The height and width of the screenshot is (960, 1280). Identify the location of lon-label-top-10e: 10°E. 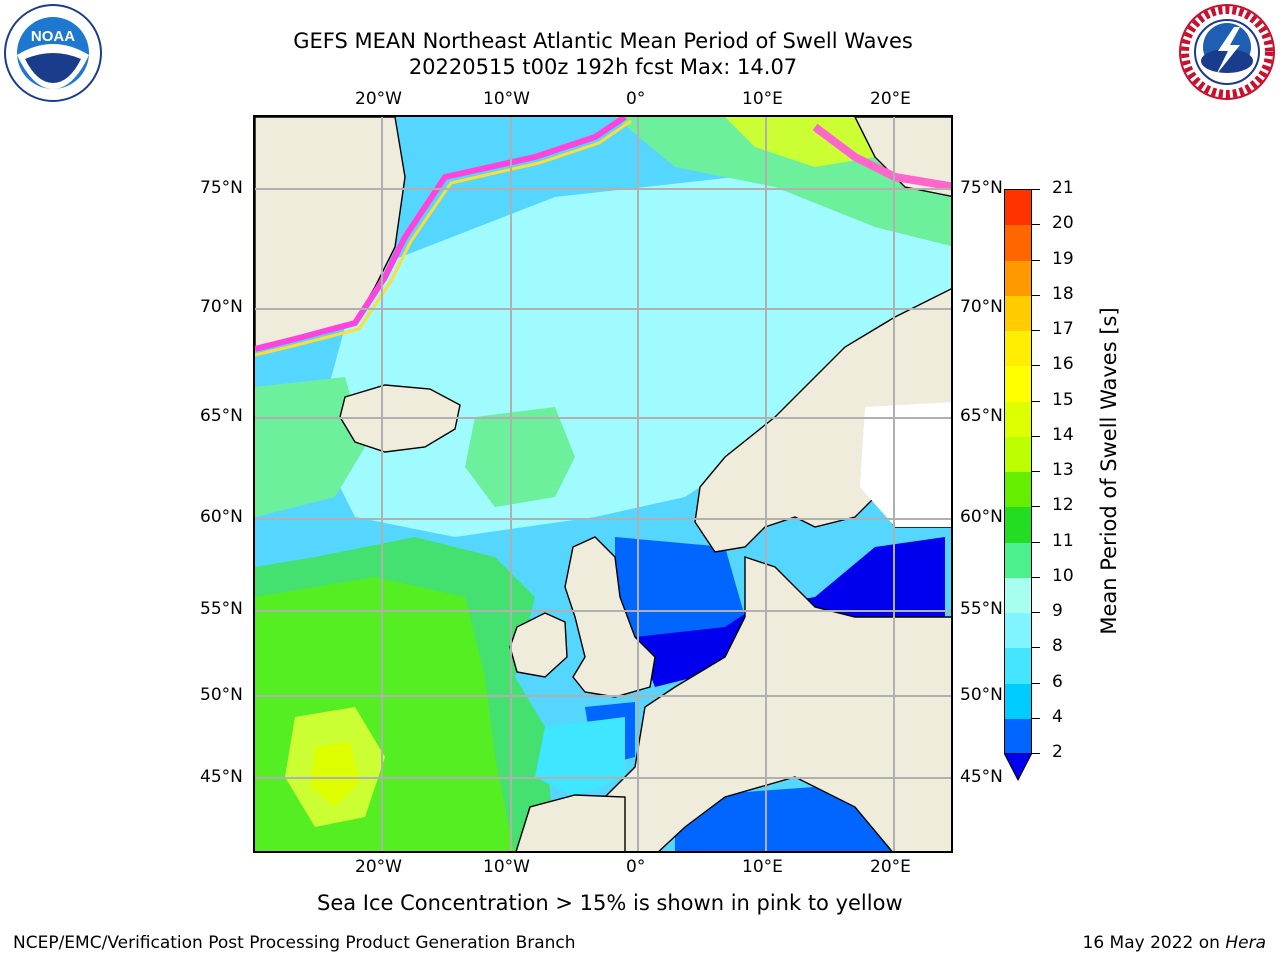
(762, 99).